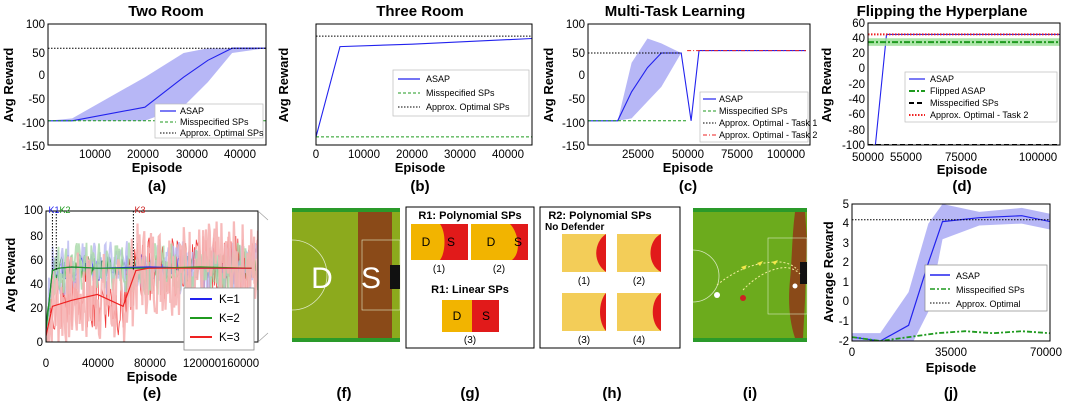 This screenshot has width=1068, height=411. I want to click on ytick-a--50: -50, so click(36, 100).